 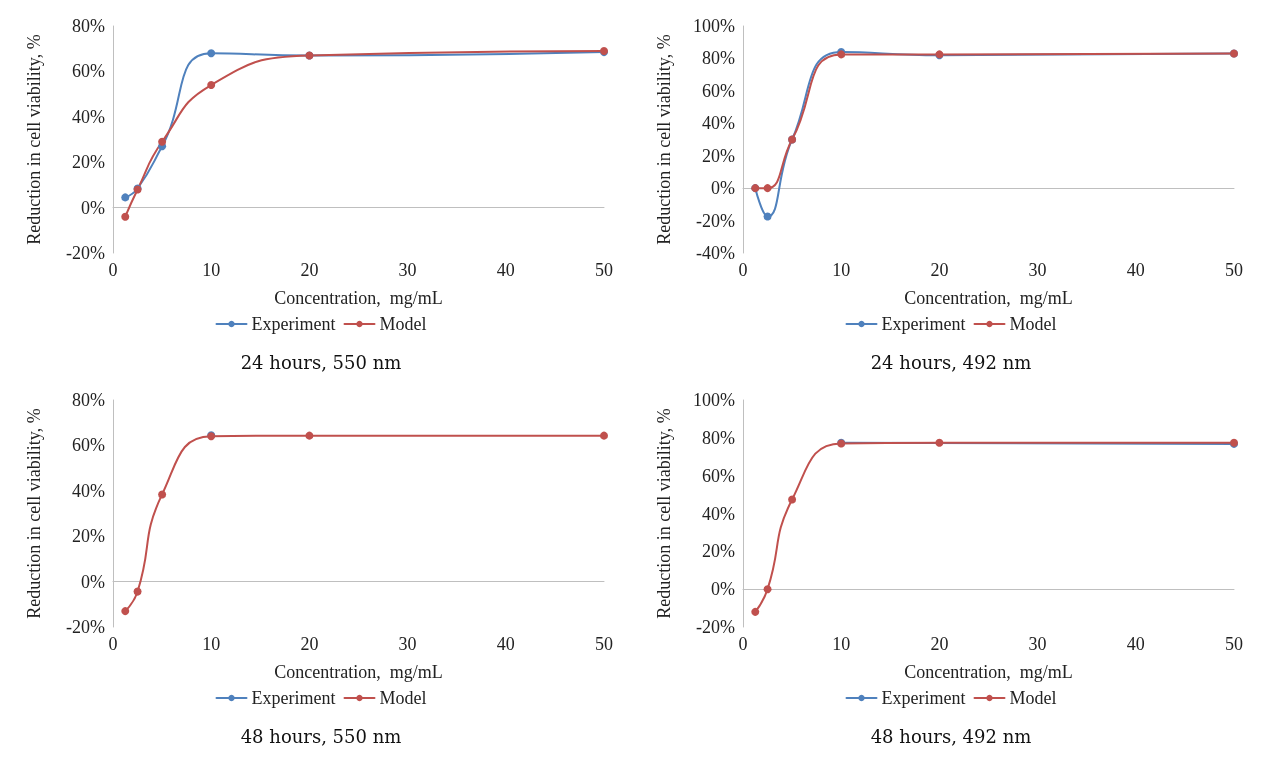 What do you see at coordinates (951, 362) in the screenshot?
I see `text: 24 hours, 492 nm` at bounding box center [951, 362].